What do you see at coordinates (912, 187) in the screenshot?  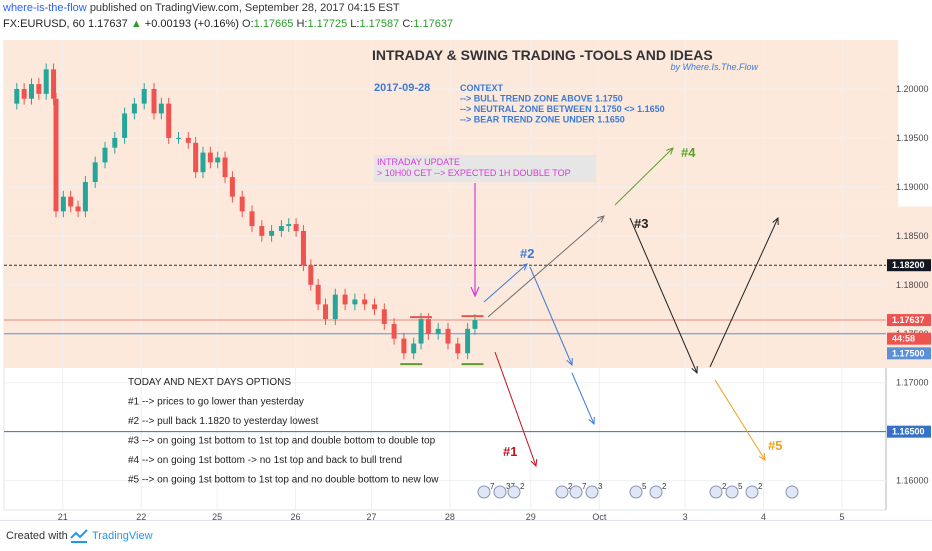 I see `y-tick-label: 1.19000` at bounding box center [912, 187].